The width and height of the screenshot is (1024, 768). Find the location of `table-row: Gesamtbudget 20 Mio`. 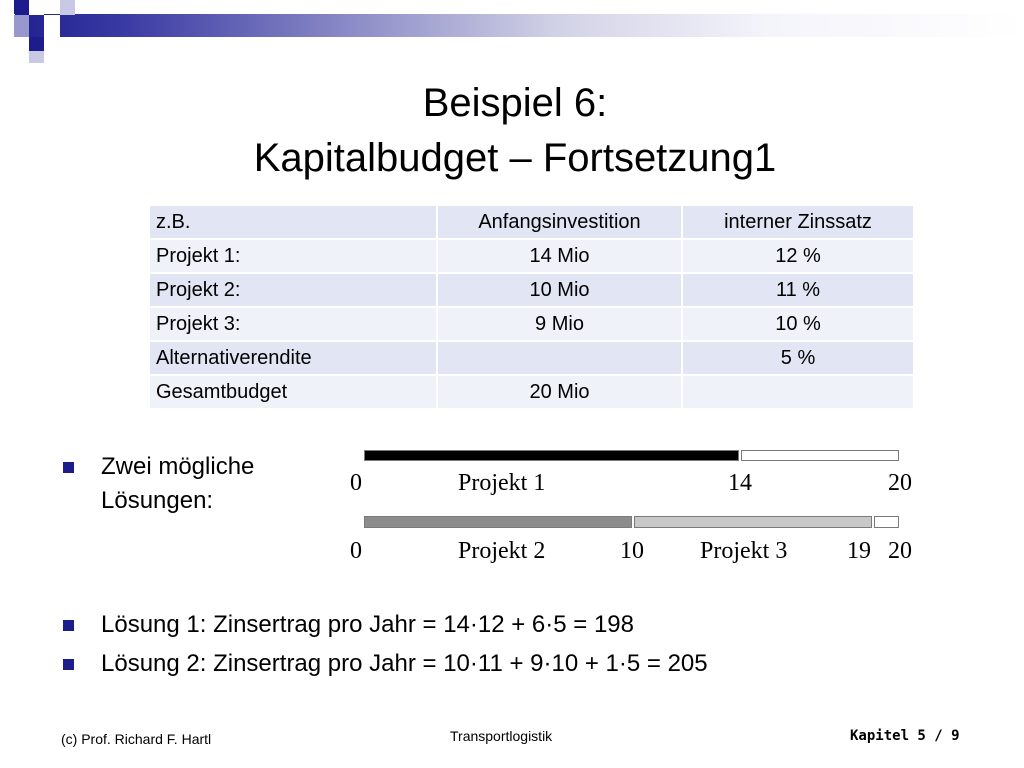

table-row: Gesamtbudget 20 Mio is located at coordinates (531, 392).